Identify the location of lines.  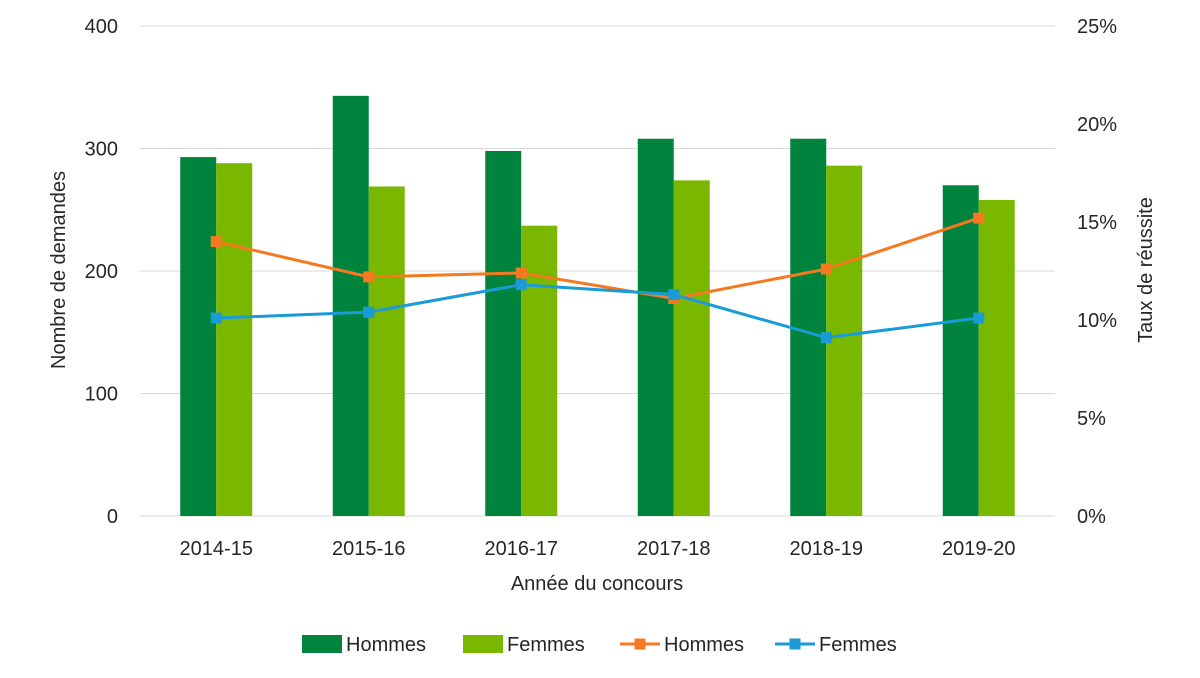
(597, 278).